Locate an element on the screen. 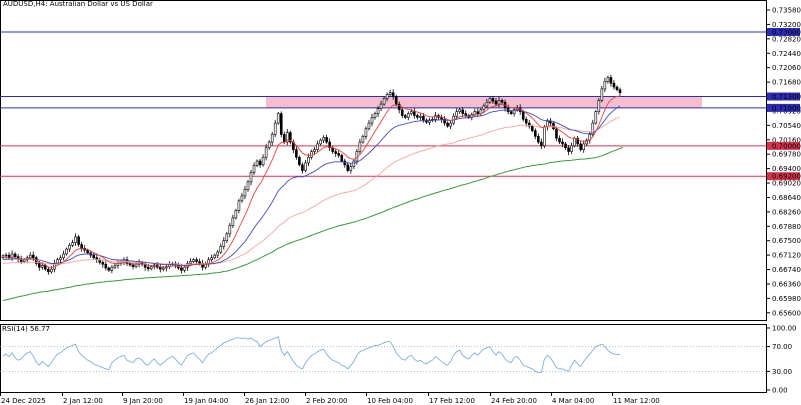 The image size is (801, 405). level-label: 0.71300 is located at coordinates (786, 97).